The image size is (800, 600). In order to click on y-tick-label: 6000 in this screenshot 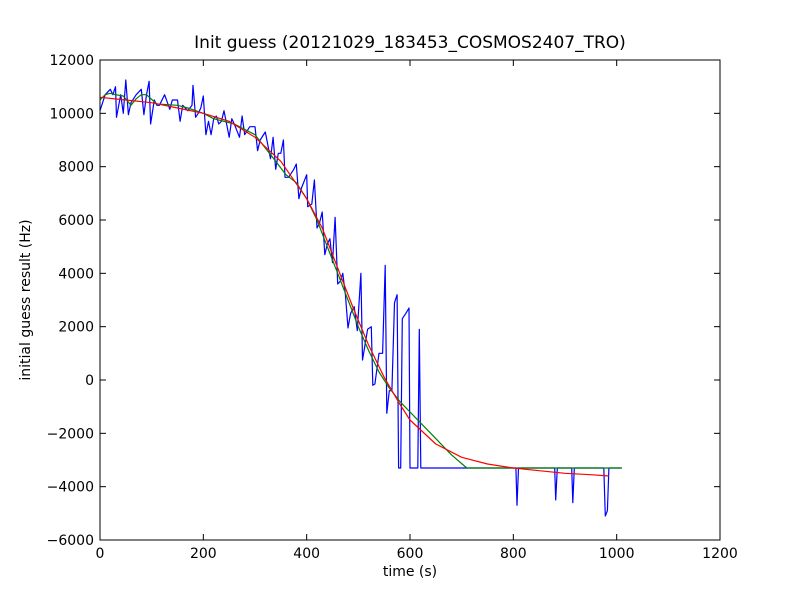, I will do `click(76, 221)`.